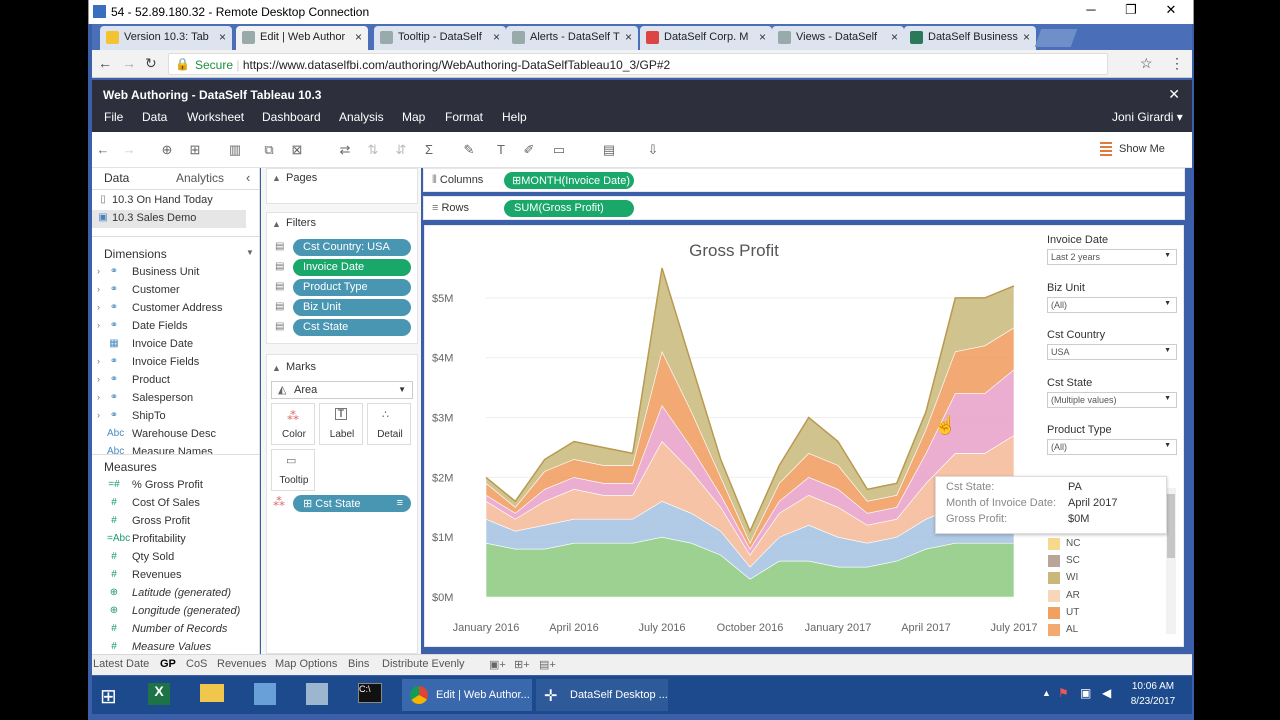 This screenshot has width=1280, height=720. What do you see at coordinates (169, 219) in the screenshot?
I see `datasource-item-selected: ▣ 10.3 Sales Demo` at bounding box center [169, 219].